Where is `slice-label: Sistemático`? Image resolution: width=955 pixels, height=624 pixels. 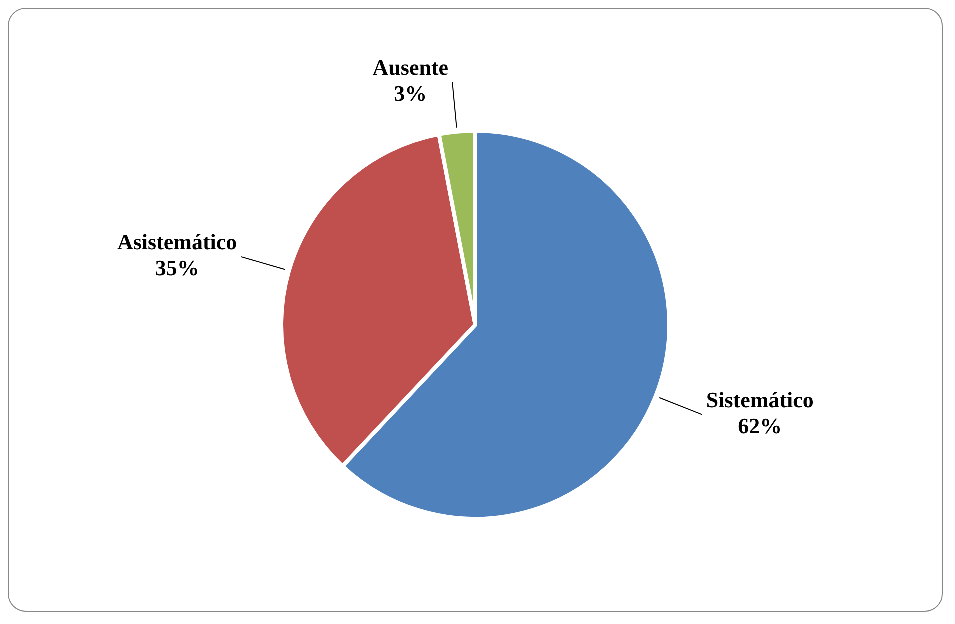 slice-label: Sistemático is located at coordinates (760, 400).